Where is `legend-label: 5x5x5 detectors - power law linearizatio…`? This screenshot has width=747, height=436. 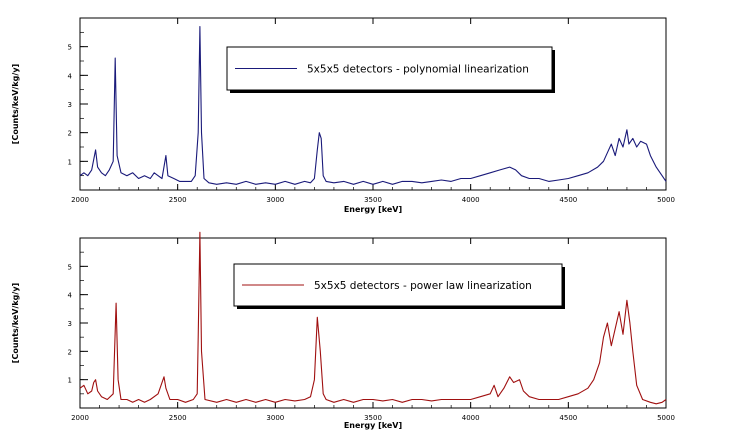
legend-label: 5x5x5 detectors - power law linearizatio… is located at coordinates (423, 286).